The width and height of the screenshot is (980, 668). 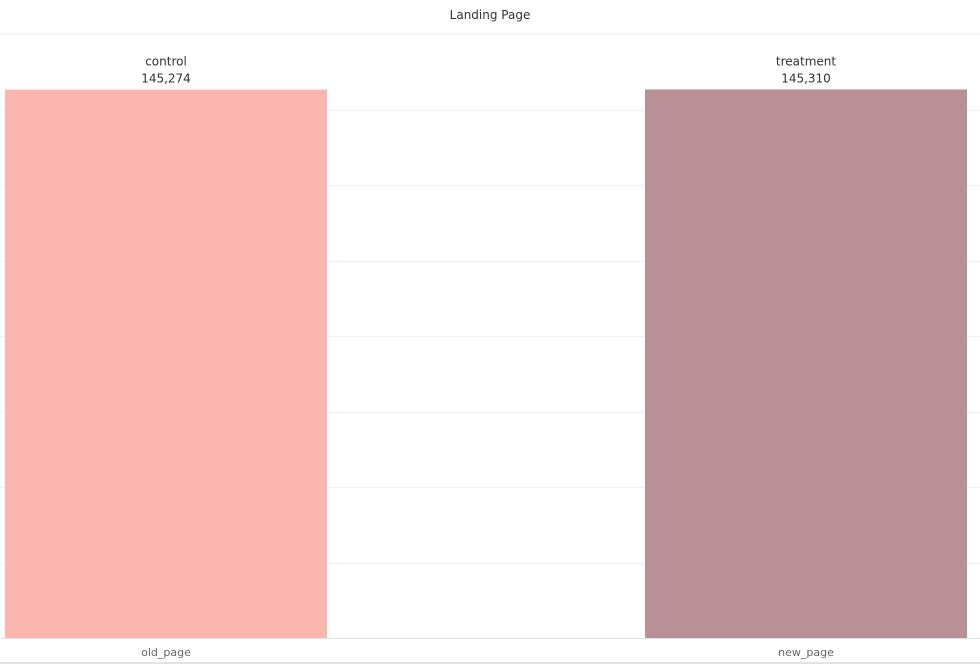 What do you see at coordinates (487, 652) in the screenshot?
I see `x-axis-ticks: old_page new_page` at bounding box center [487, 652].